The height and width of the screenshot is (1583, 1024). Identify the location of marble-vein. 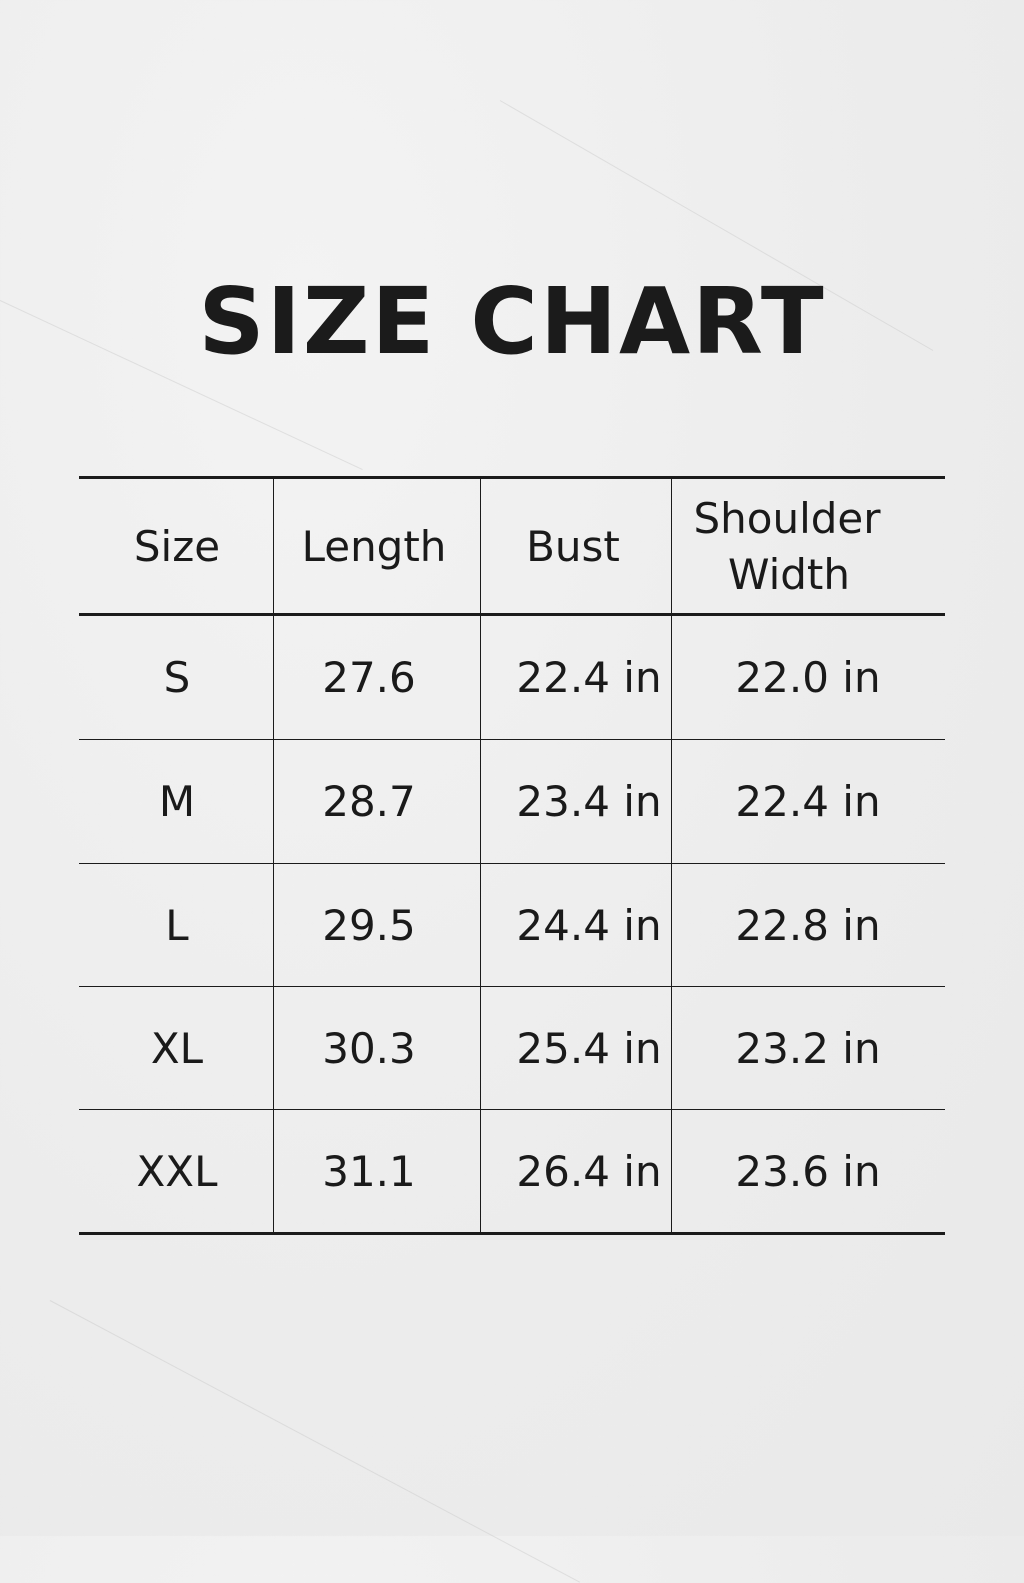
(315, 1441).